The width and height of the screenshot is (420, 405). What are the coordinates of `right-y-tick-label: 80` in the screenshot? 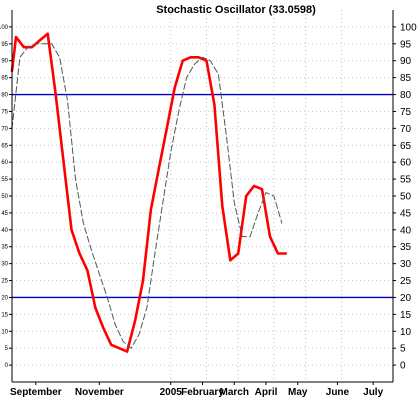 It's located at (406, 95).